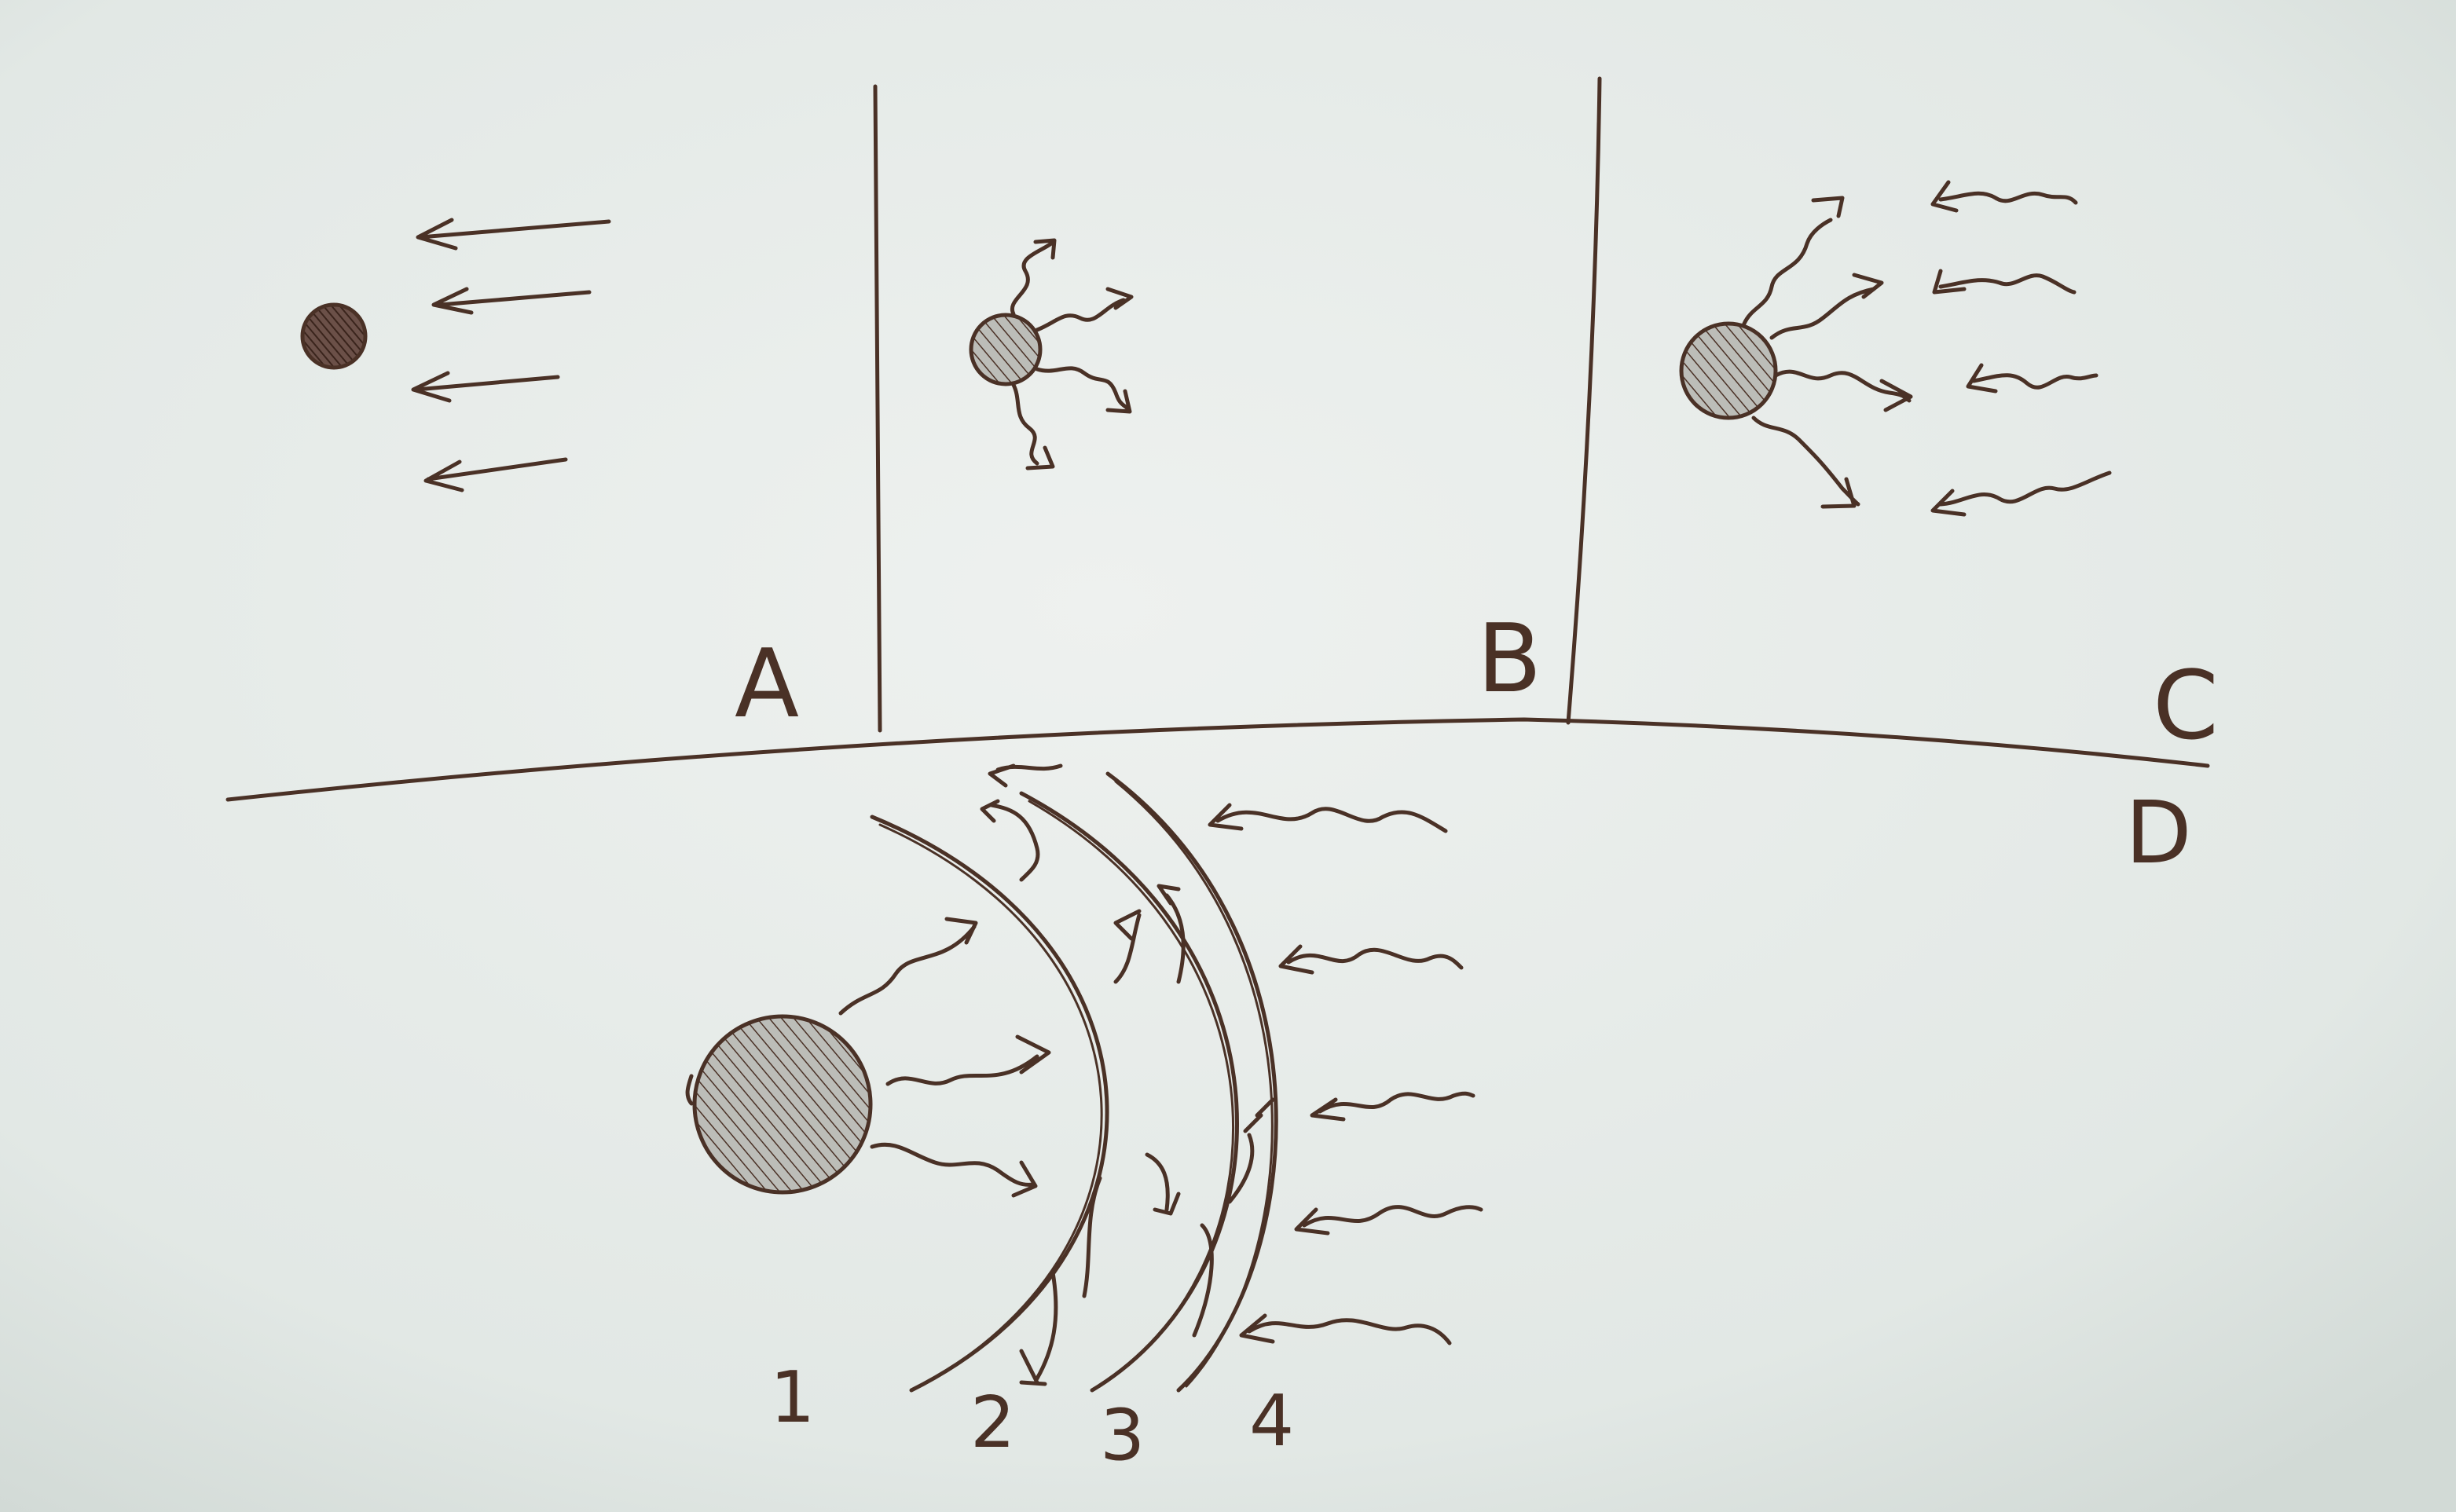 The image size is (2456, 1512). I want to click on particle-large, so click(782, 1104).